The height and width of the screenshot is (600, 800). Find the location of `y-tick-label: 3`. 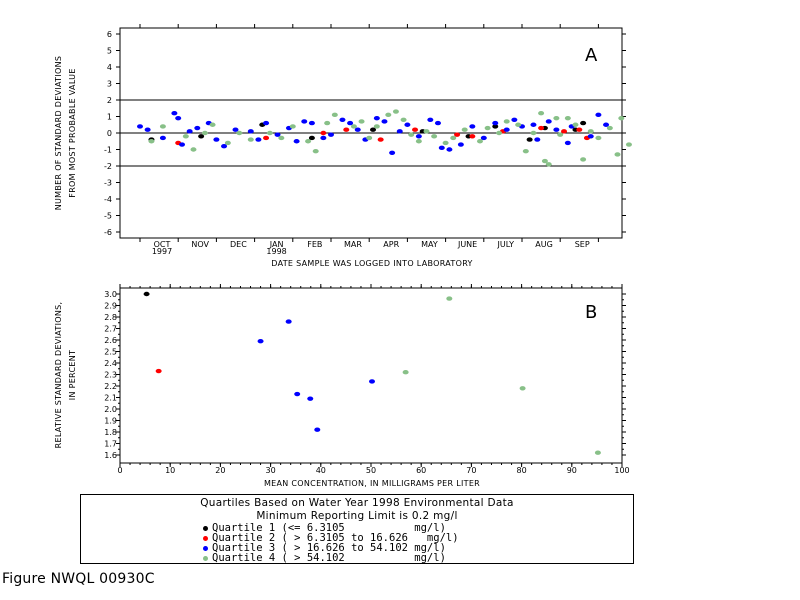

y-tick-label: 3 is located at coordinates (109, 84).